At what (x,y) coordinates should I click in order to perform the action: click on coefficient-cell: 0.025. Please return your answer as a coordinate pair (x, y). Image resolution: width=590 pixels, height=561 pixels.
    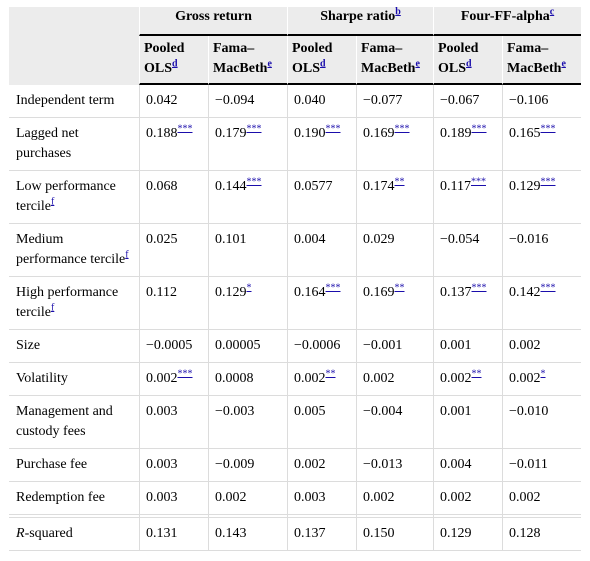
    Looking at the image, I should click on (173, 250).